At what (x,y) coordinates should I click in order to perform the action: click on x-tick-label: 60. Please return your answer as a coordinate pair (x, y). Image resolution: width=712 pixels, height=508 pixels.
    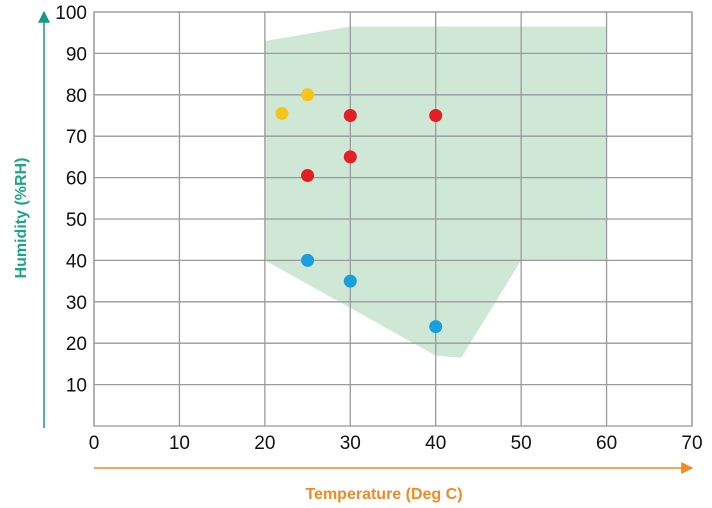
    Looking at the image, I should click on (606, 443).